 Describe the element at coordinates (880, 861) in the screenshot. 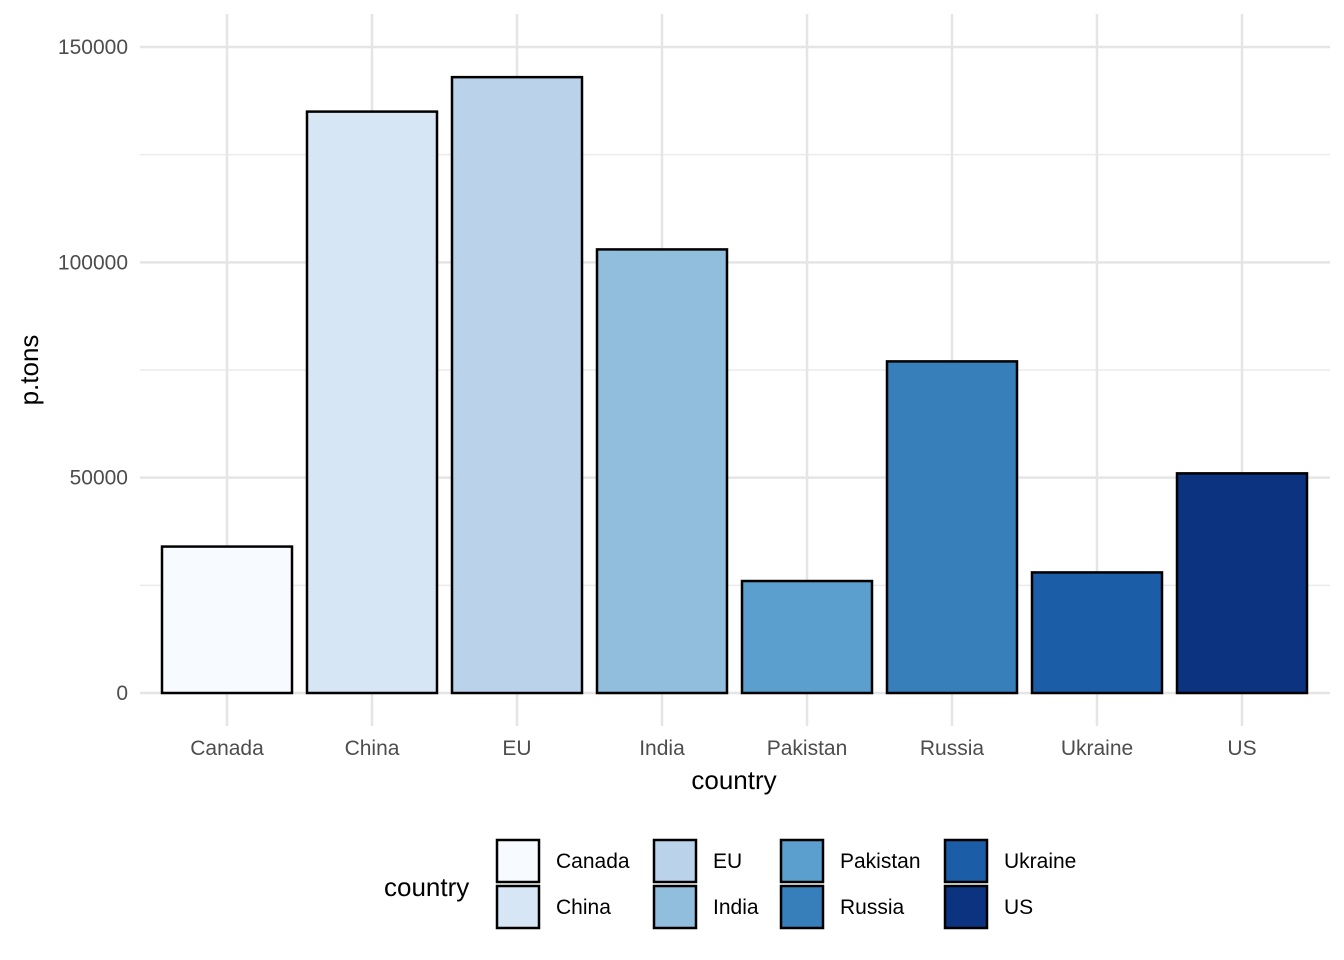

I see `legend-label: Pakistan` at that location.